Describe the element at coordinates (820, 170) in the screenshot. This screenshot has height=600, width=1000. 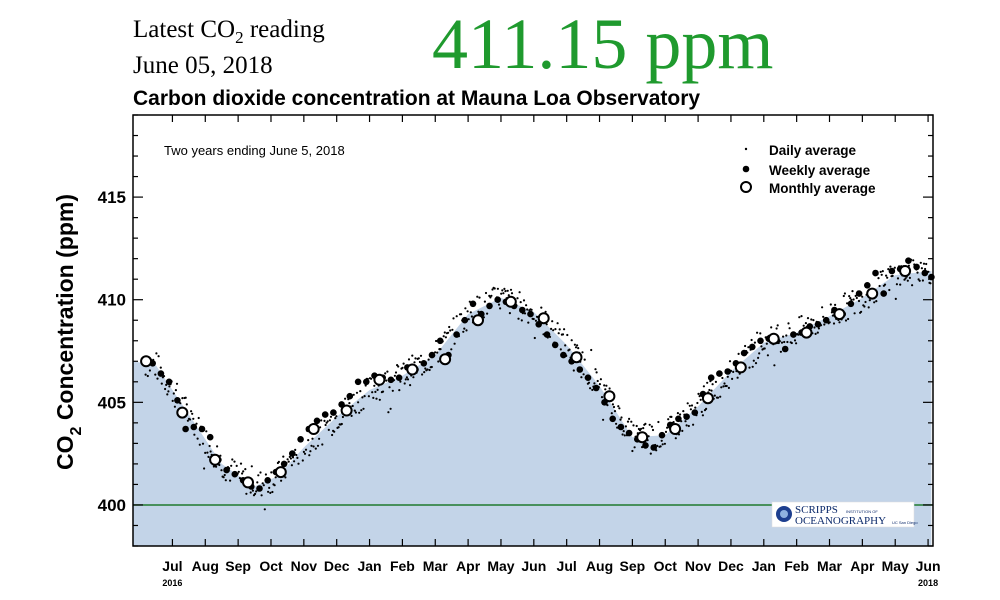
I see `legend-entry: Weekly average` at that location.